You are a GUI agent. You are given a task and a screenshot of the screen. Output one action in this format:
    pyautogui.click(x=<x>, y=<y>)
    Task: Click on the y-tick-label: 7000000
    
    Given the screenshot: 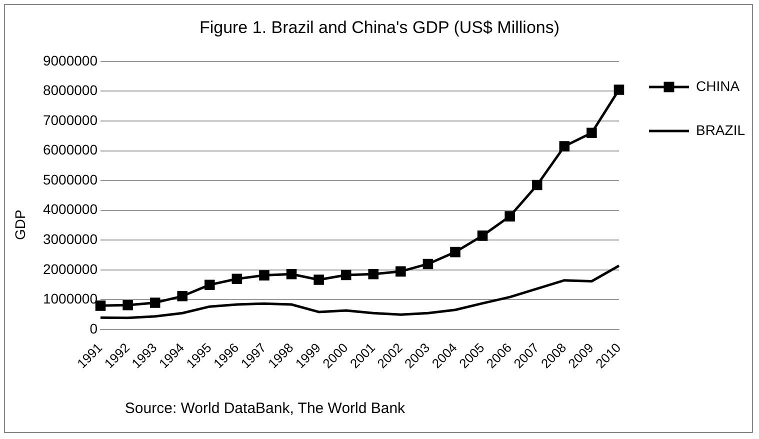 What is the action you would take?
    pyautogui.click(x=70, y=120)
    